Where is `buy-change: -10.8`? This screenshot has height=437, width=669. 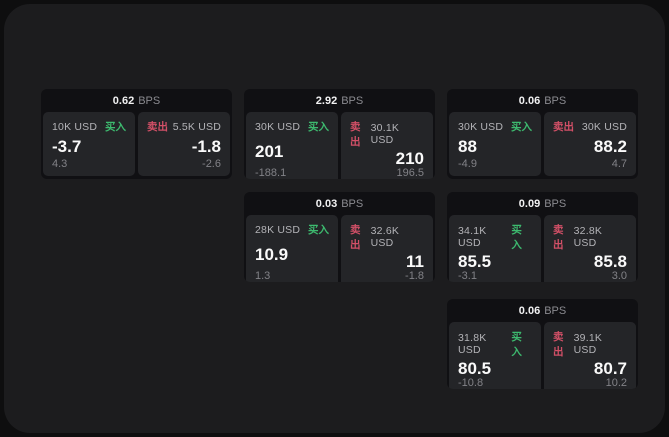 buy-change: -10.8 is located at coordinates (471, 383).